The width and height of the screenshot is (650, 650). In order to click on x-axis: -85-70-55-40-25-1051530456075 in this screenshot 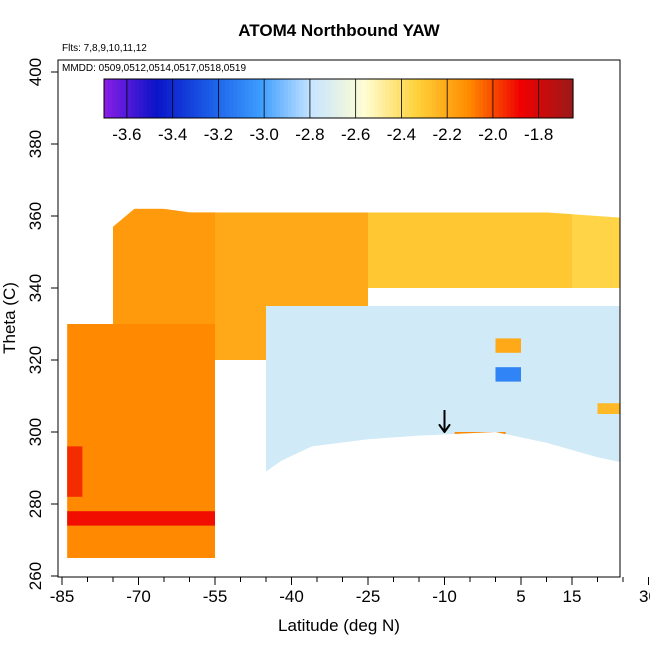, I will do `click(350, 591)`.